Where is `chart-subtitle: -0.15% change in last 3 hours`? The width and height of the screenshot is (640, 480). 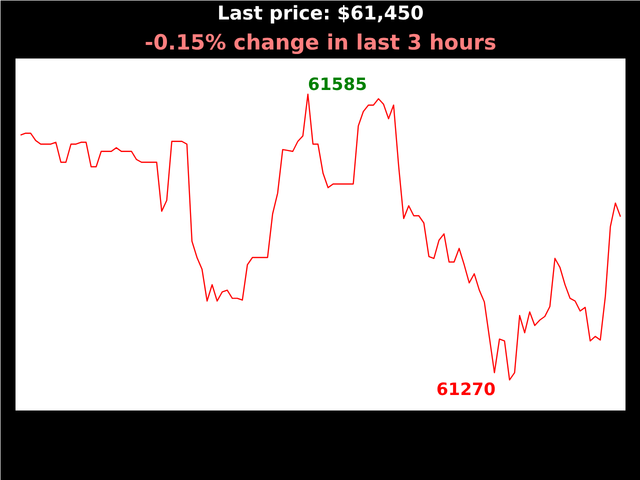 chart-subtitle: -0.15% change in last 3 hours is located at coordinates (320, 42).